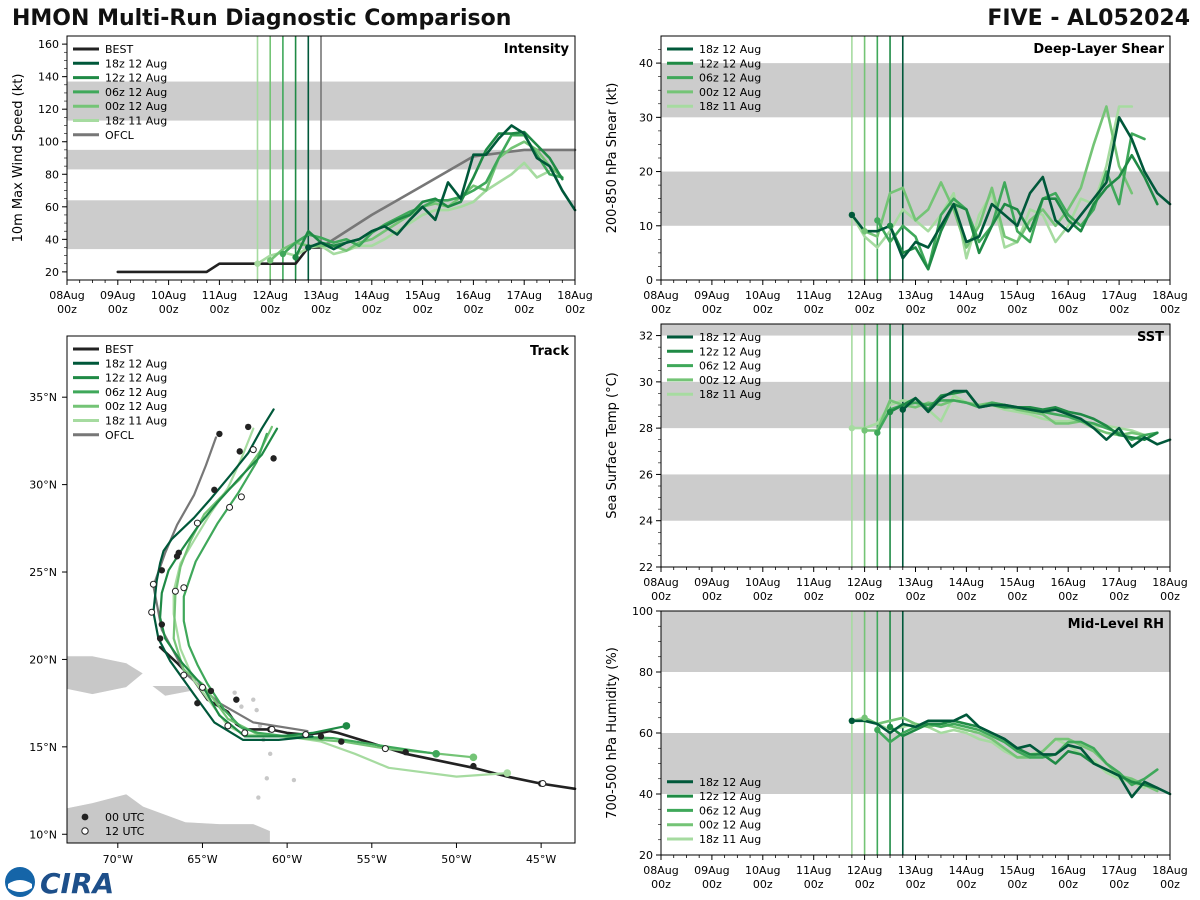 Image resolution: width=1200 pixels, height=900 pixels. What do you see at coordinates (136, 121) in the screenshot?
I see `legend-label-intensity-5: 18z 11 Aug` at bounding box center [136, 121].